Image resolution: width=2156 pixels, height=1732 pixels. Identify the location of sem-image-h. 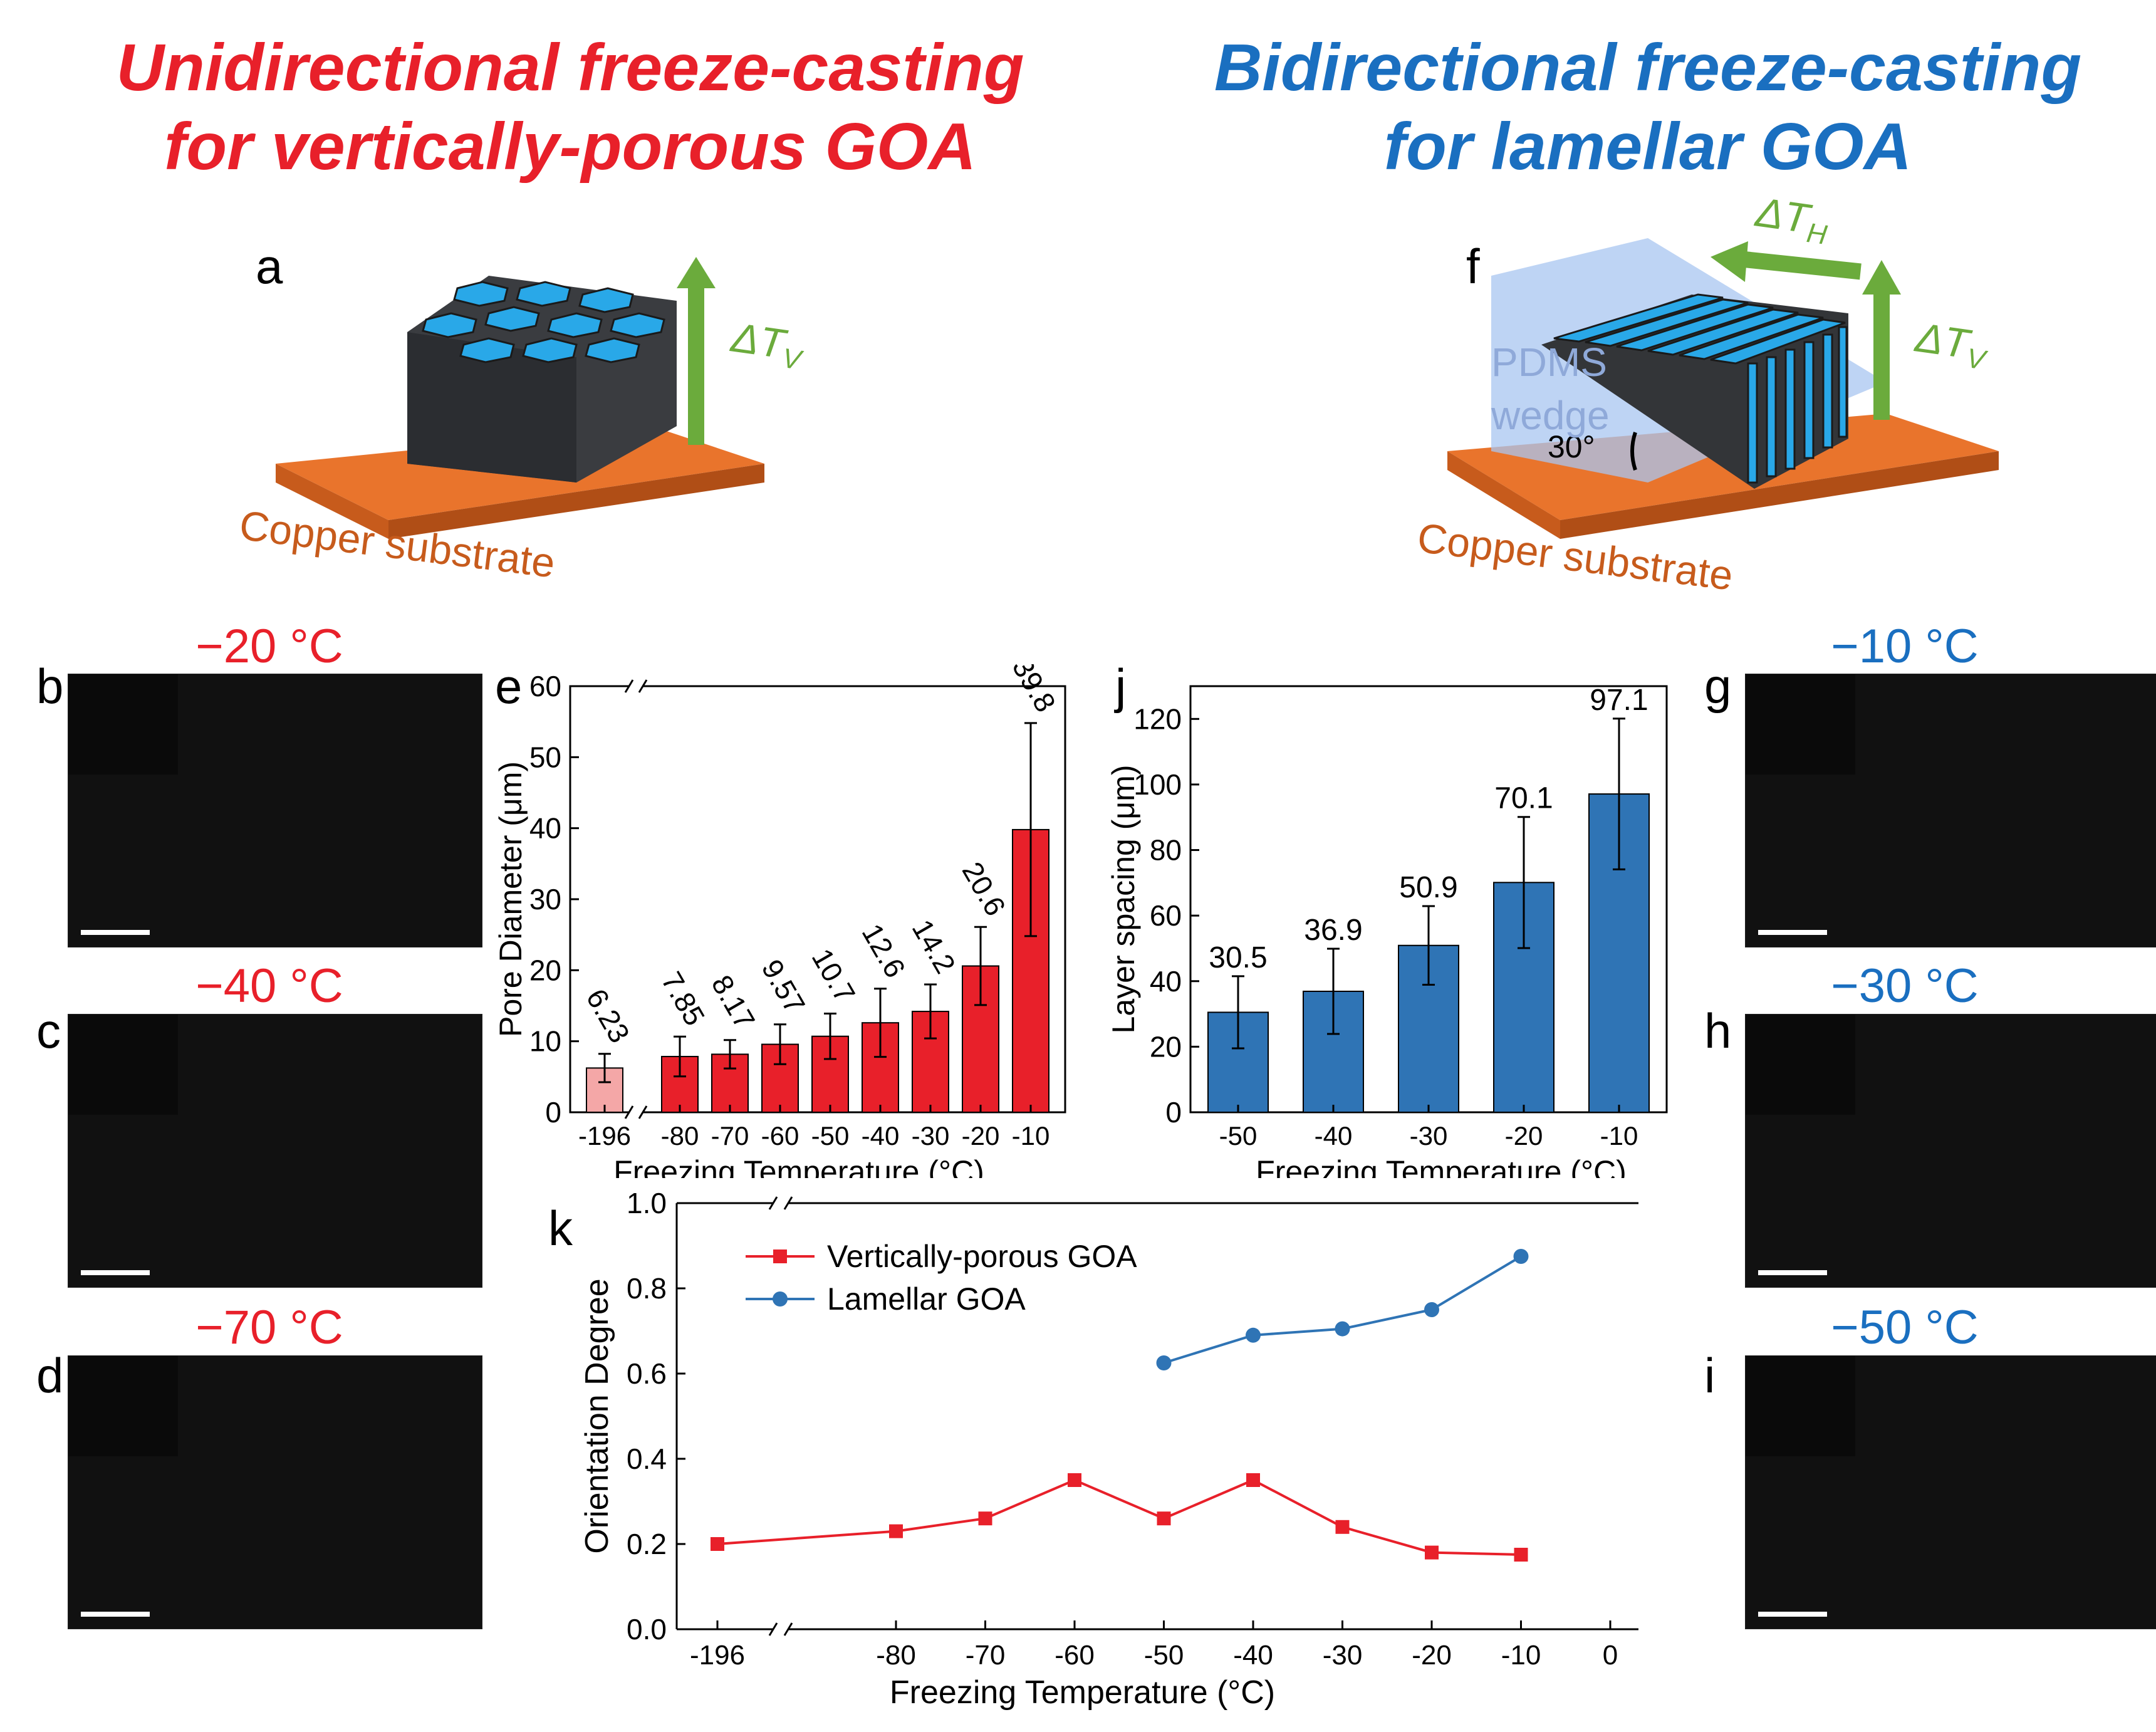
(1950, 1151).